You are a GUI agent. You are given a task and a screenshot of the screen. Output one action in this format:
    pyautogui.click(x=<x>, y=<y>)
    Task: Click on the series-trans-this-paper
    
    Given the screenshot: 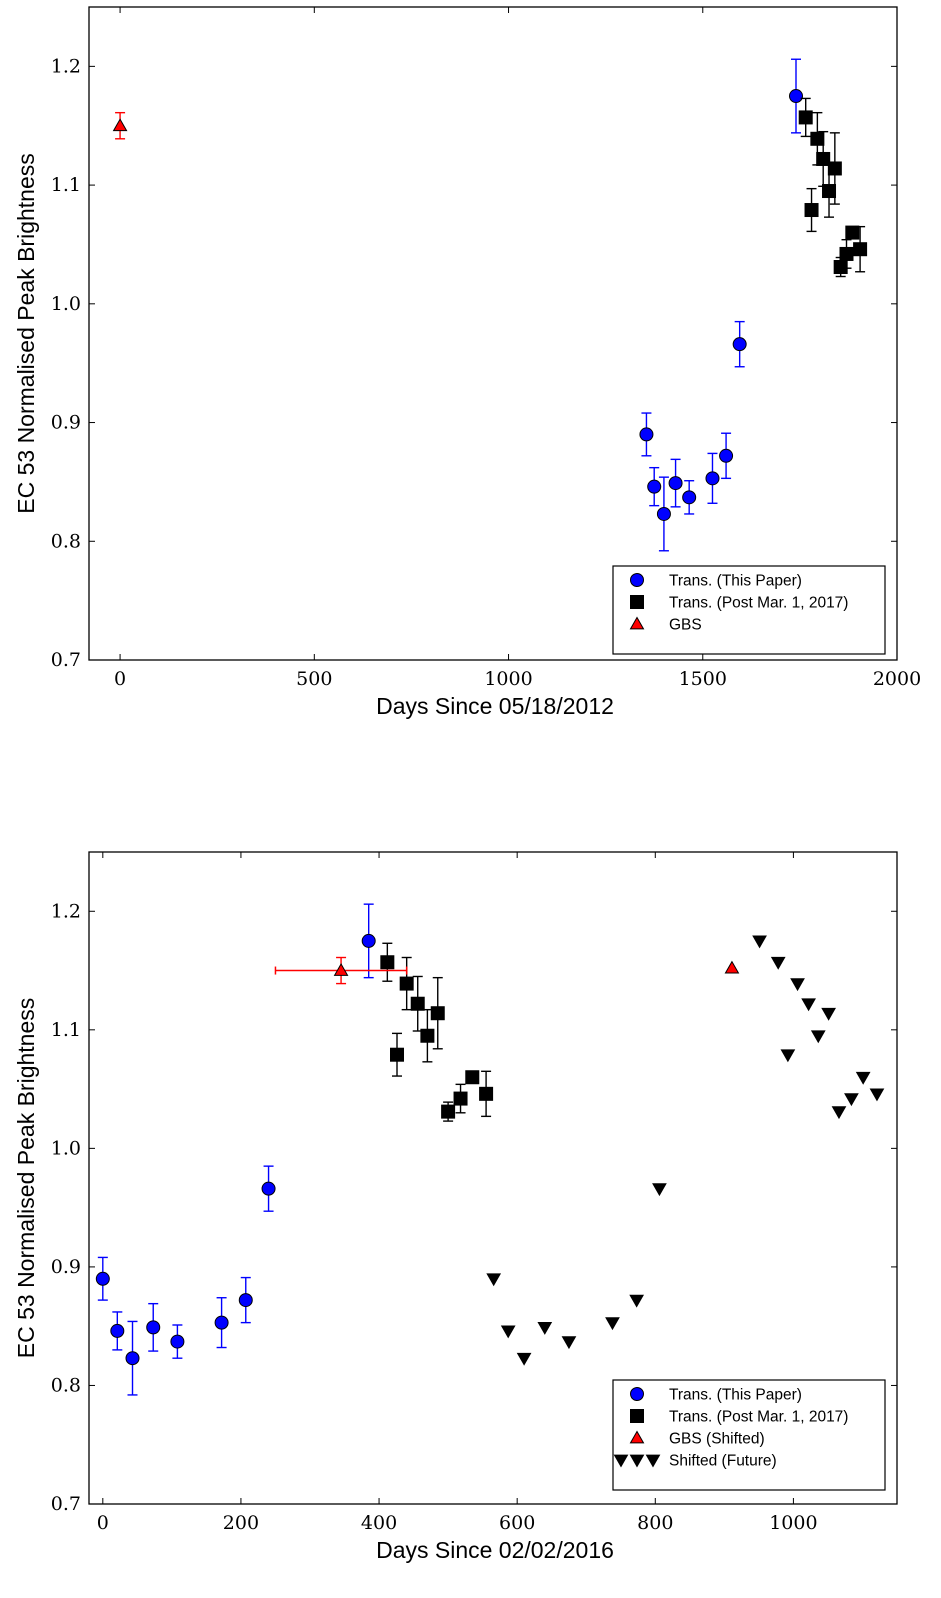 What is the action you would take?
    pyautogui.click(x=235, y=1149)
    